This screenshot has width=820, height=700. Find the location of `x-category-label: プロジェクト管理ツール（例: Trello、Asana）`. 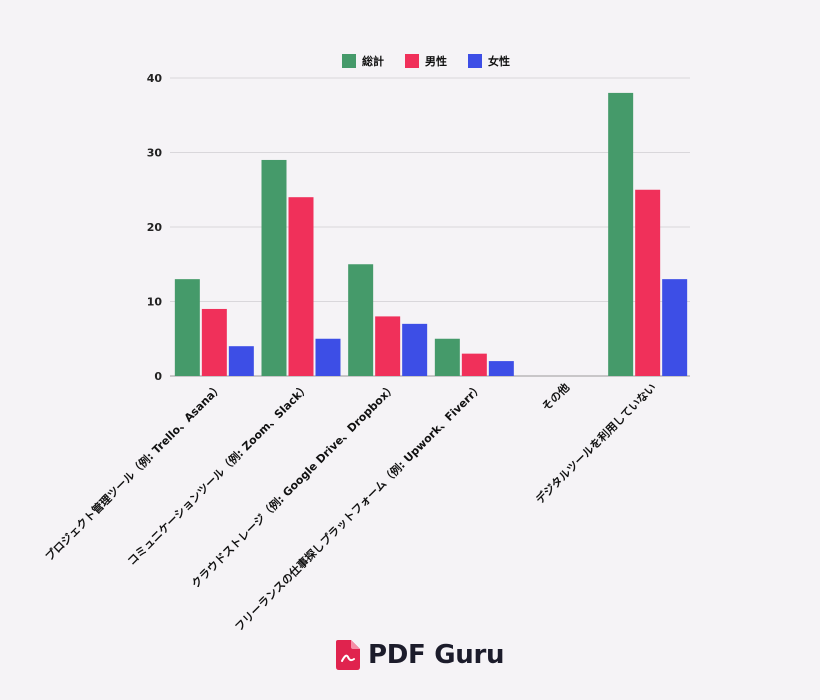

x-category-label: プロジェクト管理ツール（例: Trello、Asana） is located at coordinates (133, 471).